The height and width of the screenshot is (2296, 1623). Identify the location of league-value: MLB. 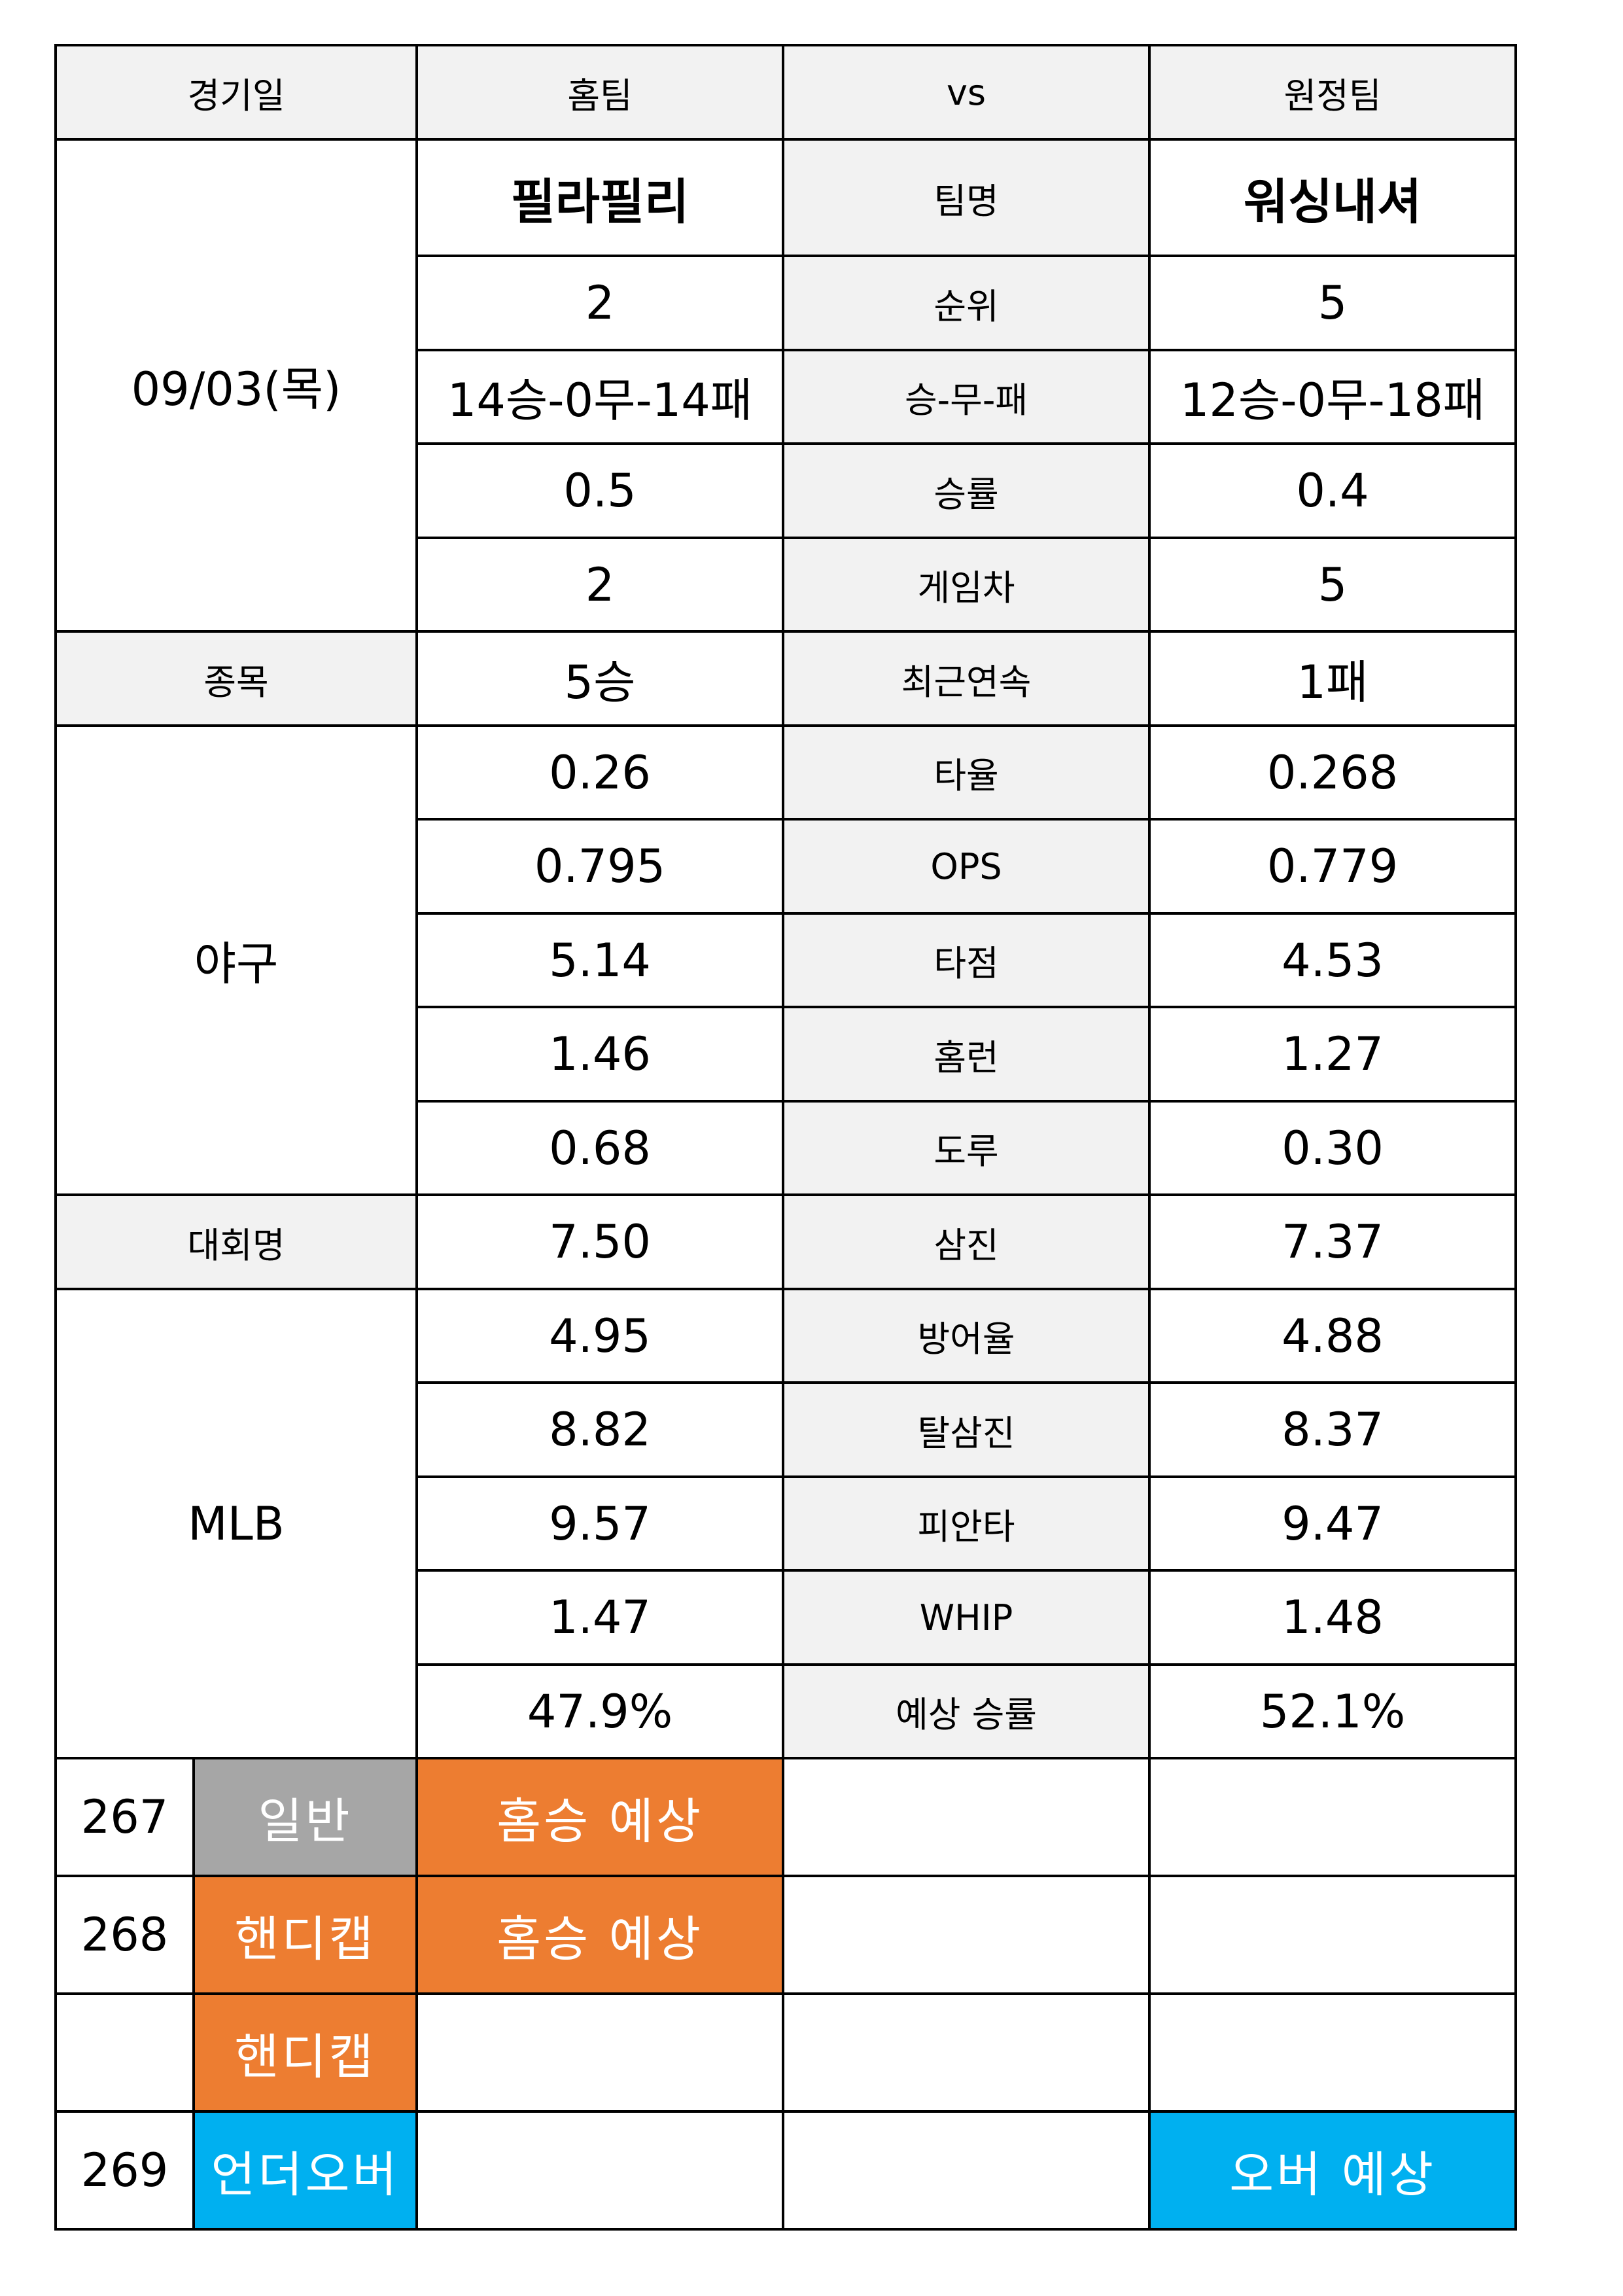
(236, 1524).